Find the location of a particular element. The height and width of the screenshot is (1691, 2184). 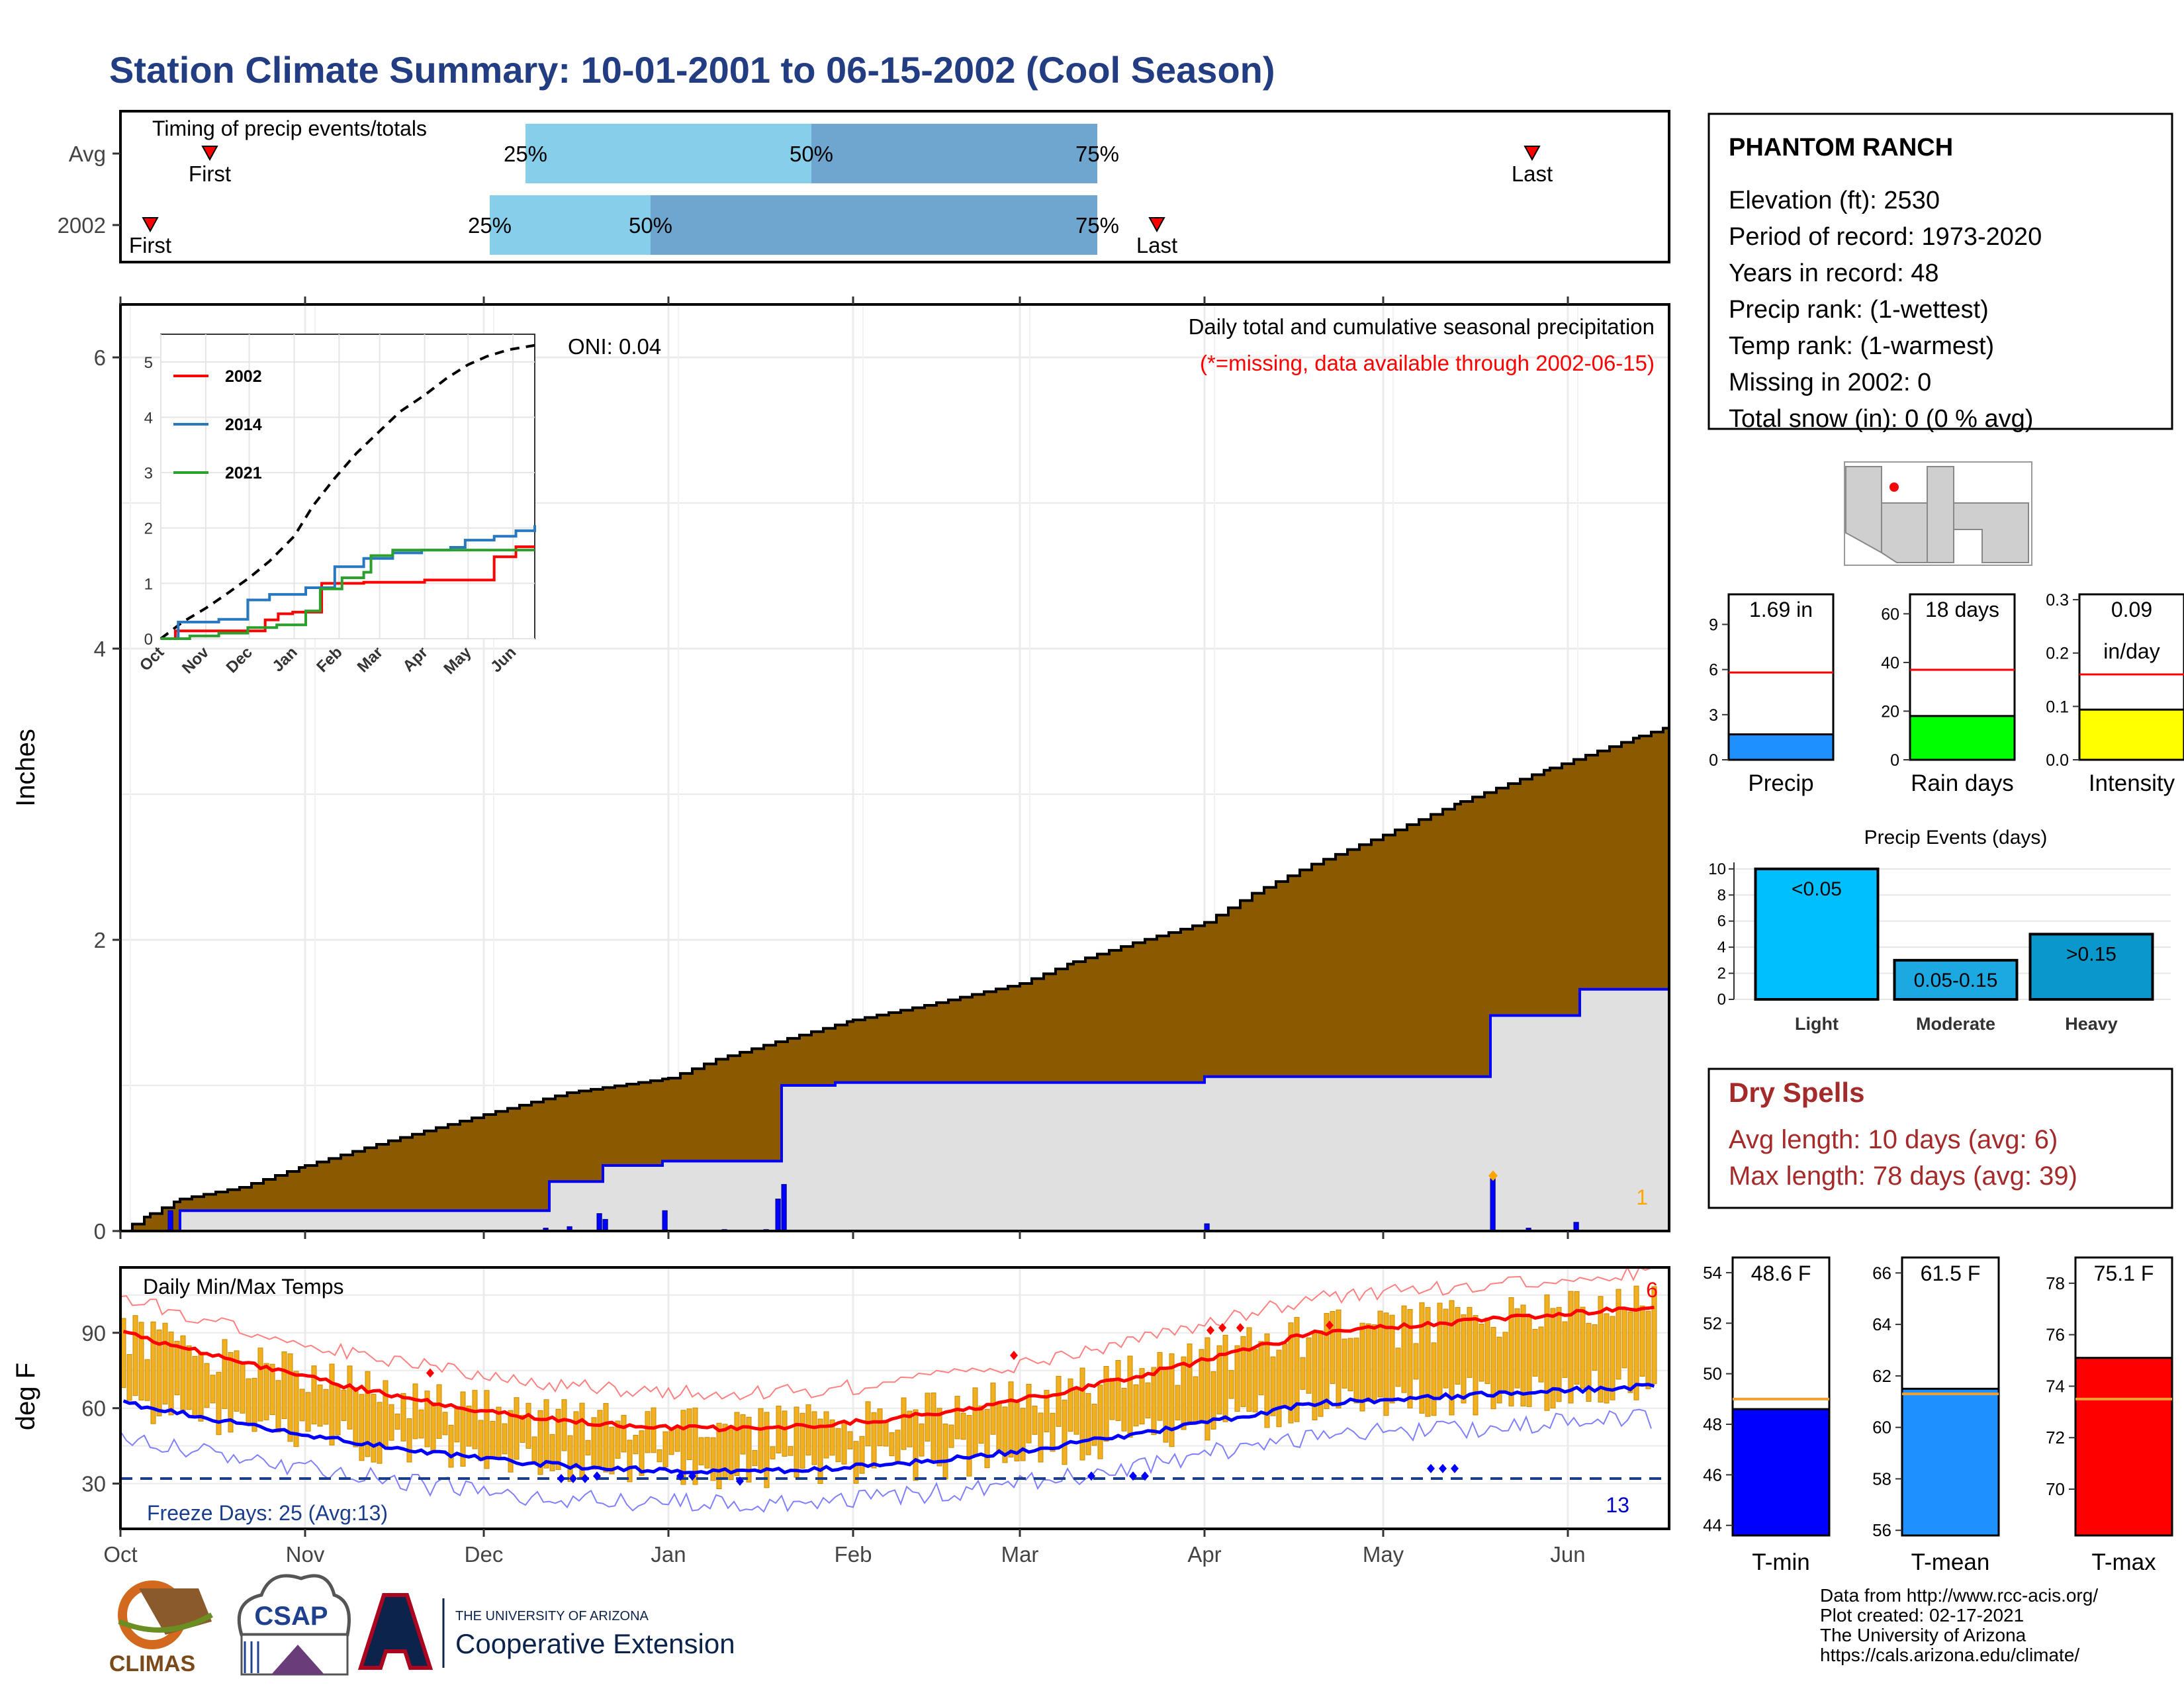

cumulative-2002-area is located at coordinates (895, 1109).